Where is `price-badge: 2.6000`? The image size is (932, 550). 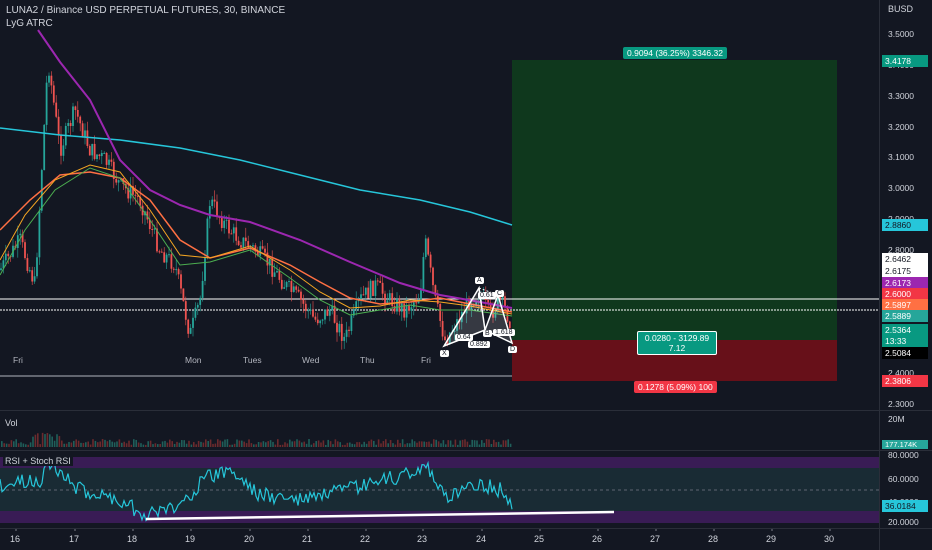
price-badge: 2.6000 is located at coordinates (905, 294).